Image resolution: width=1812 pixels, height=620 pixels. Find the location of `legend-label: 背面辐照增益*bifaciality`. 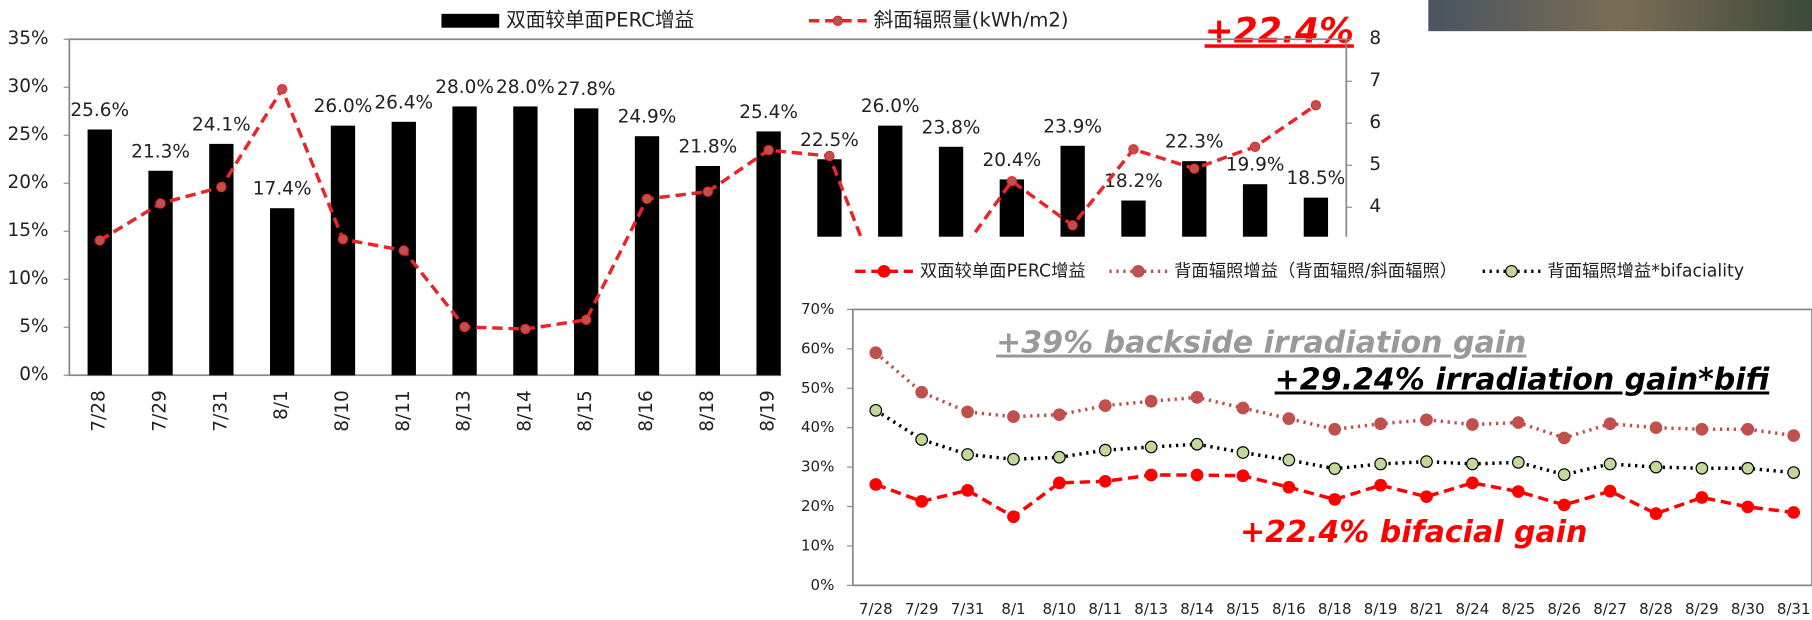

legend-label: 背面辐照增益*bifaciality is located at coordinates (1645, 271).